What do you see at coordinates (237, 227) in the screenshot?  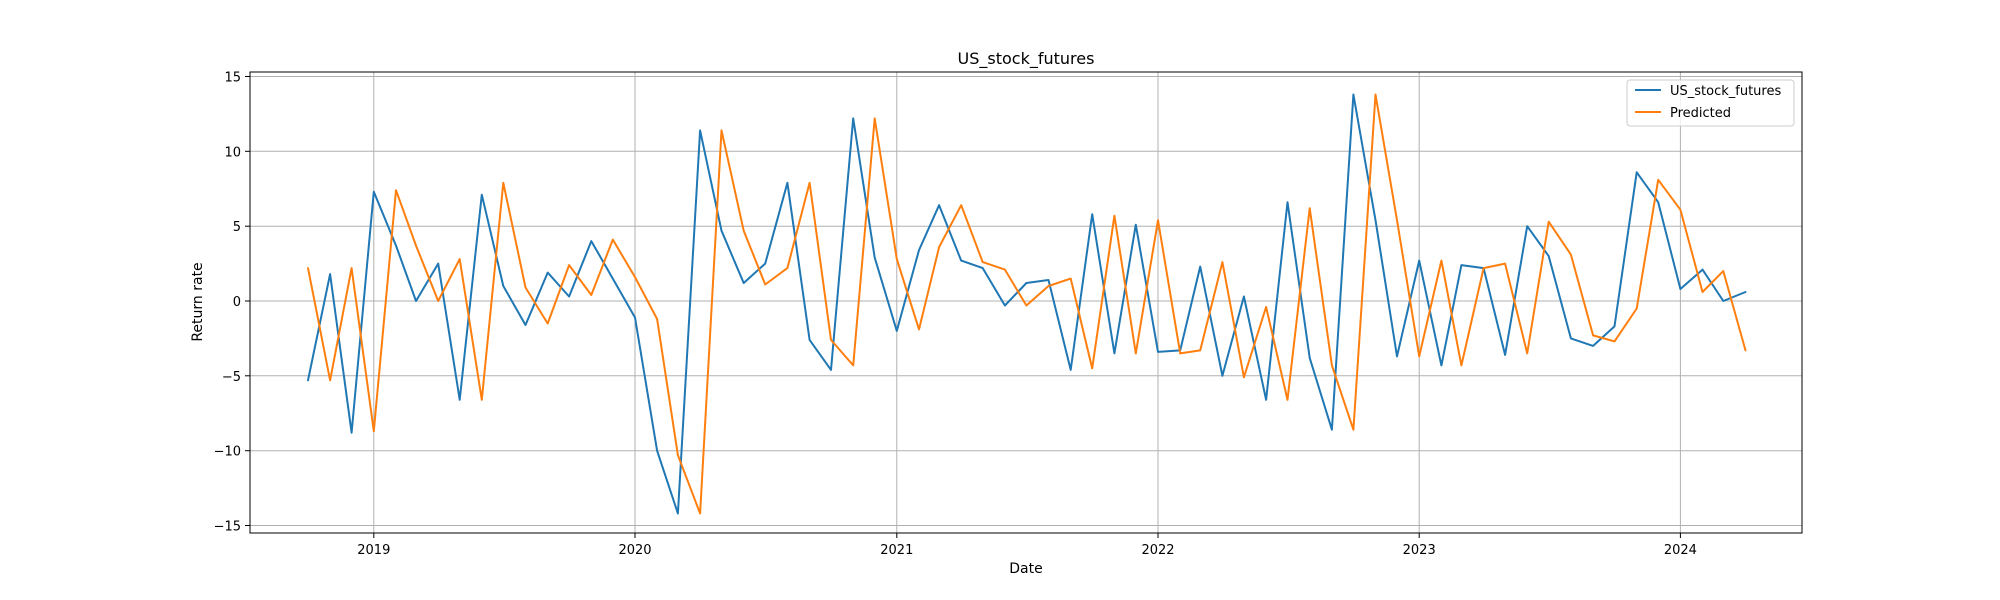 I see `y-tick-label: 5` at bounding box center [237, 227].